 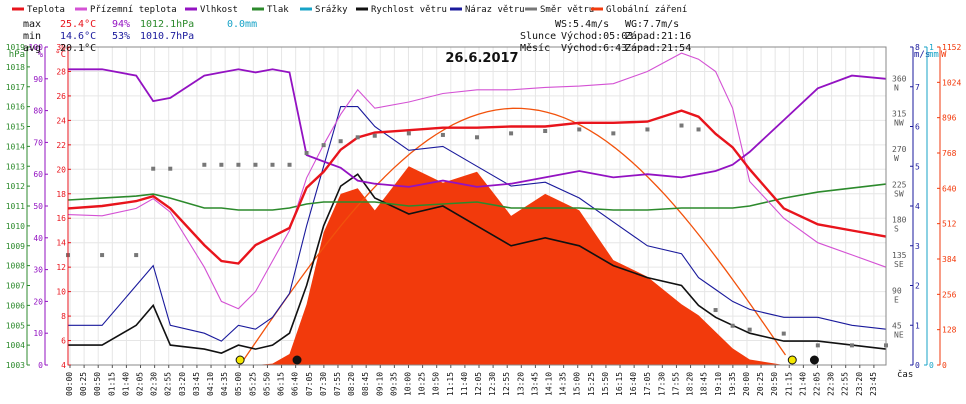 What do you see at coordinates (917, 47) in the screenshot?
I see `ms-tick-label: 8` at bounding box center [917, 47].